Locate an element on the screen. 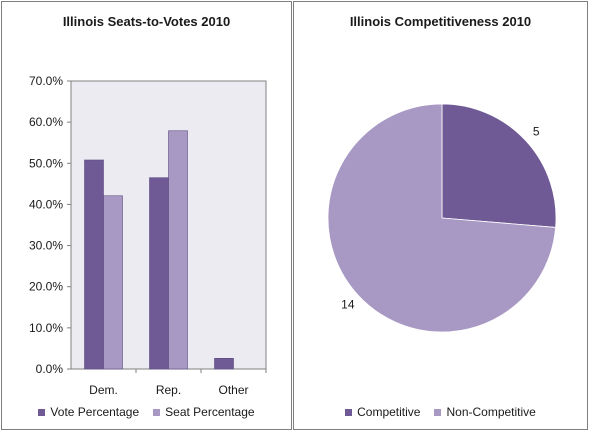 The height and width of the screenshot is (433, 590). x-tick-label: Dem. is located at coordinates (103, 390).